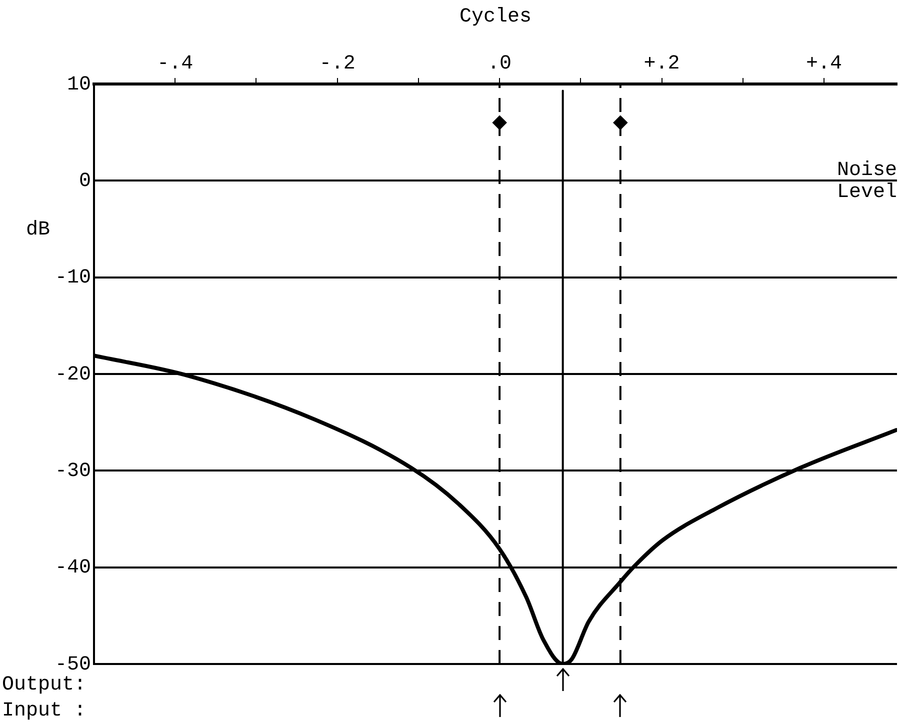  I want to click on x-tick-label: -.4, so click(175, 64).